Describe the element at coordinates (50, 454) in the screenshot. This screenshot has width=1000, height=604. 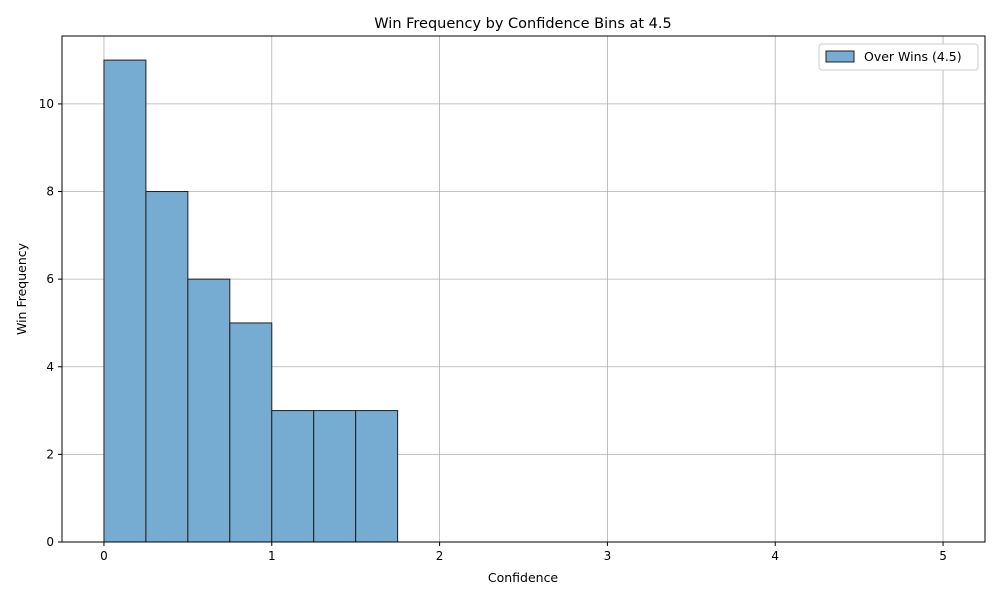
I see `y-tick-label: 2` at that location.